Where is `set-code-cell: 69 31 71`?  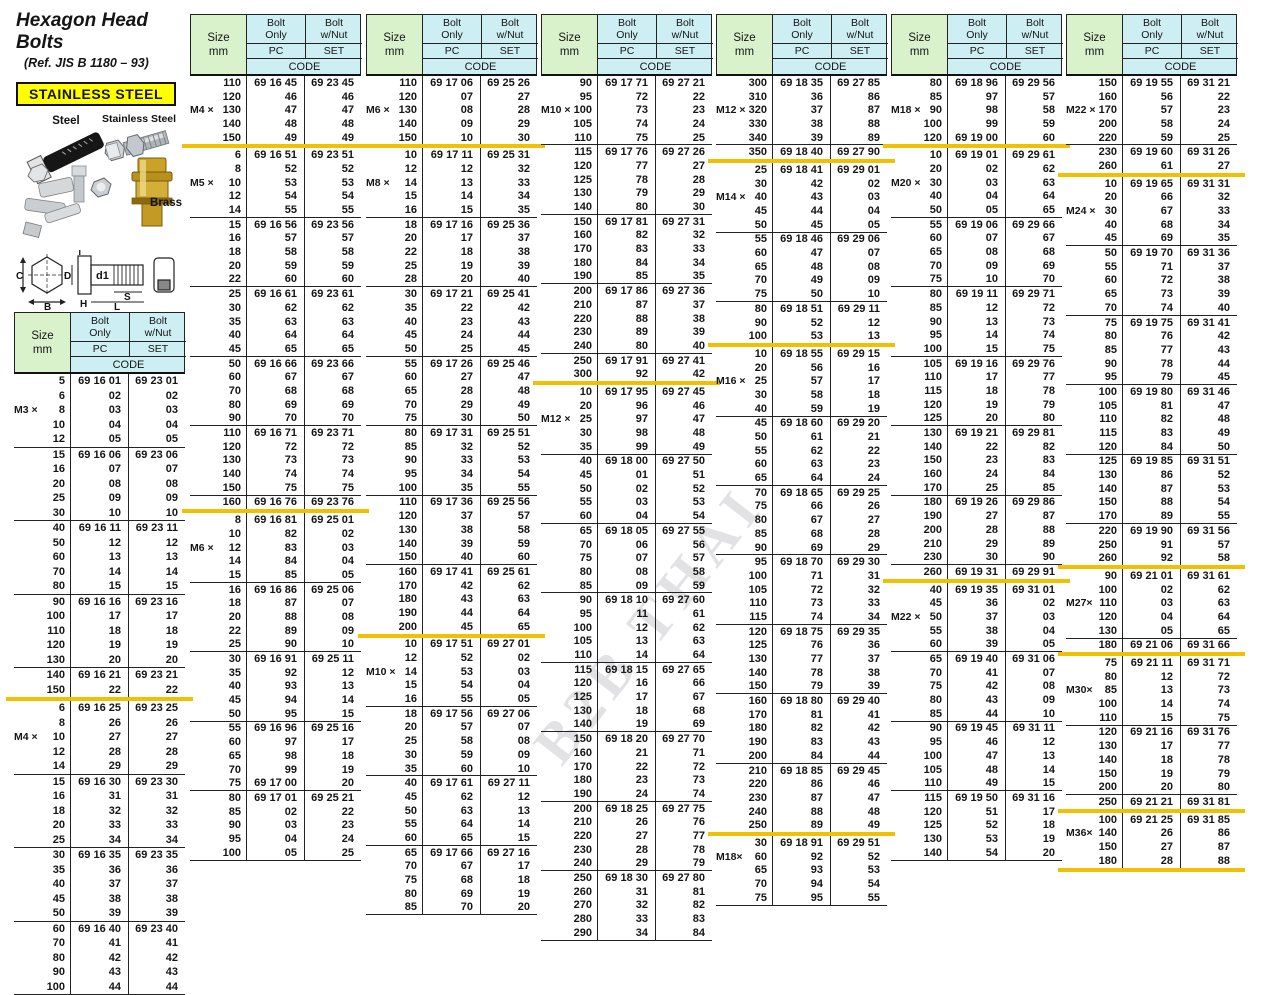 set-code-cell: 69 31 71 is located at coordinates (1208, 663).